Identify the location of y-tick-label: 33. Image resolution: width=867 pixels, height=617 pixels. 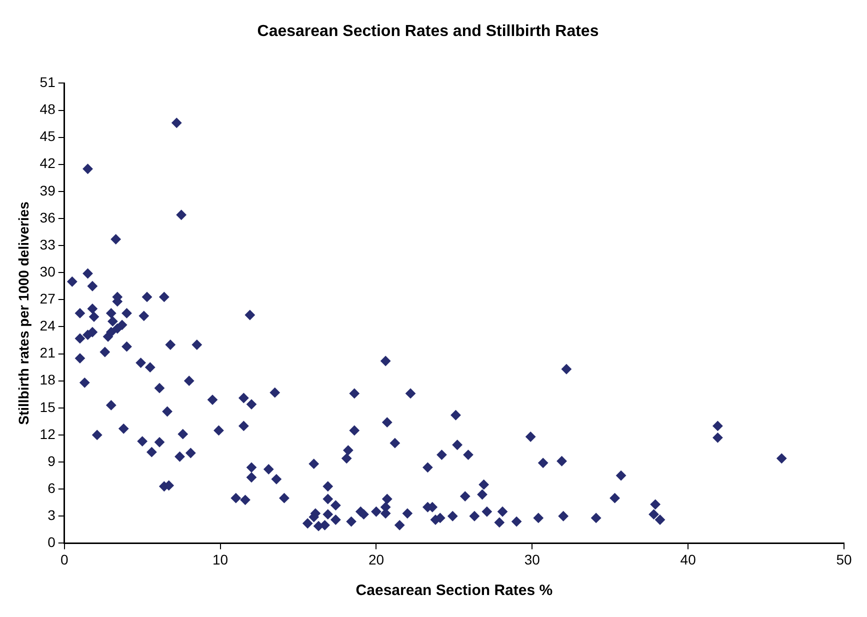
(48, 244).